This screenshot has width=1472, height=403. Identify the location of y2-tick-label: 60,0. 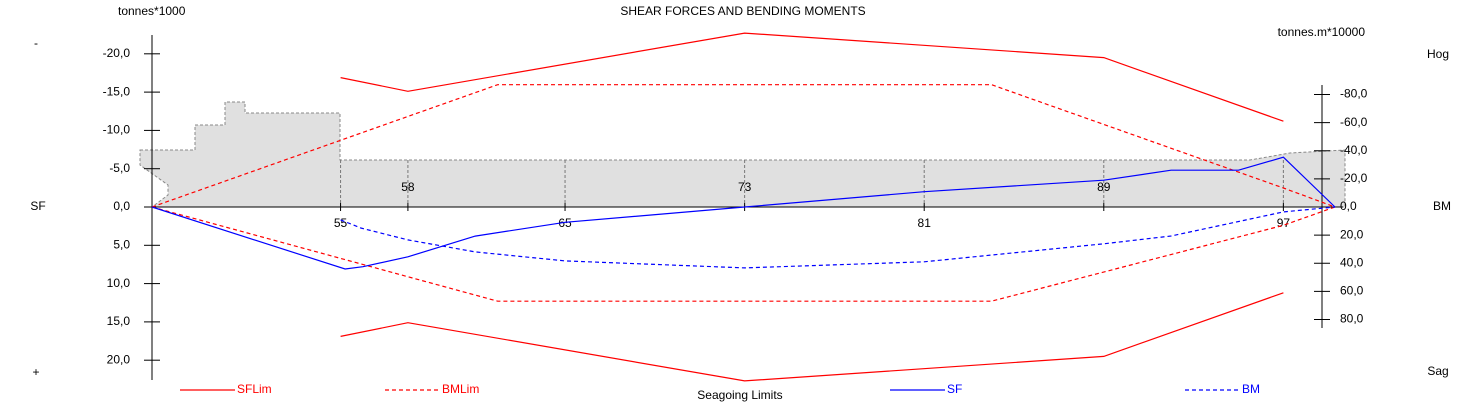
(1352, 291).